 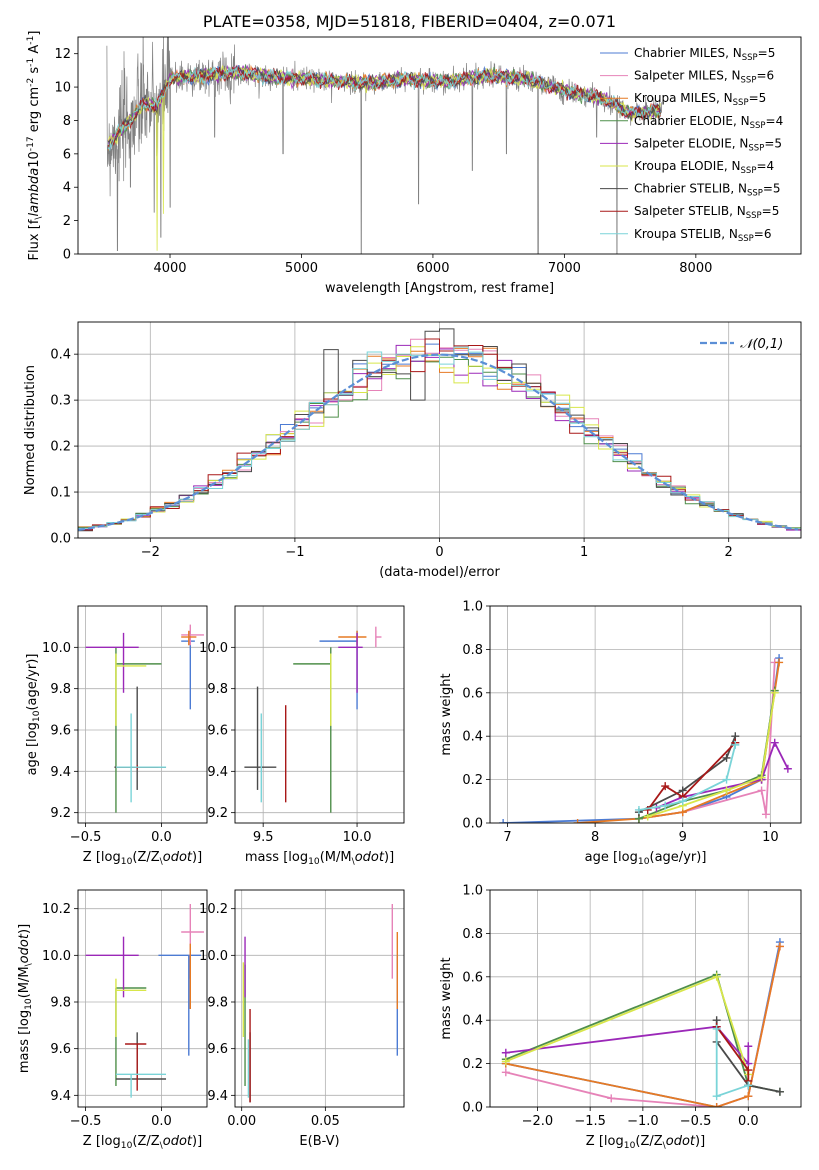 I want to click on series-marker-chabrier-miles, so click(x=503, y=821).